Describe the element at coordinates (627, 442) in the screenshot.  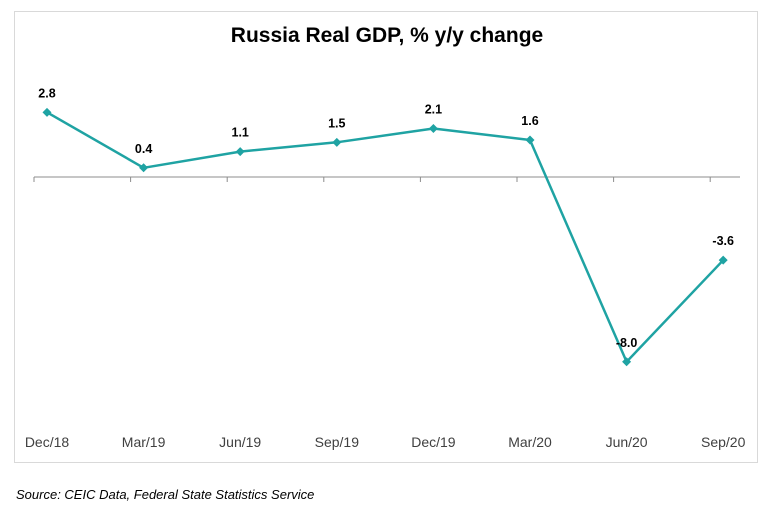
I see `x-tick-label: Jun/20` at that location.